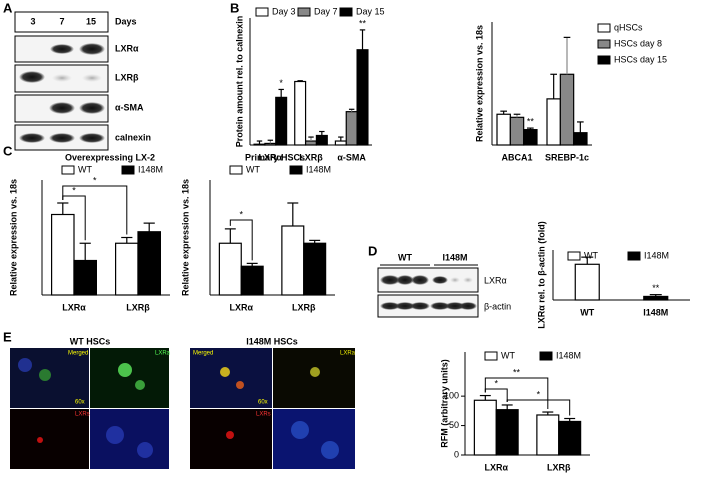 This screenshot has height=488, width=709. Describe the element at coordinates (32, 21) in the screenshot. I see `lane-label: 3` at that location.